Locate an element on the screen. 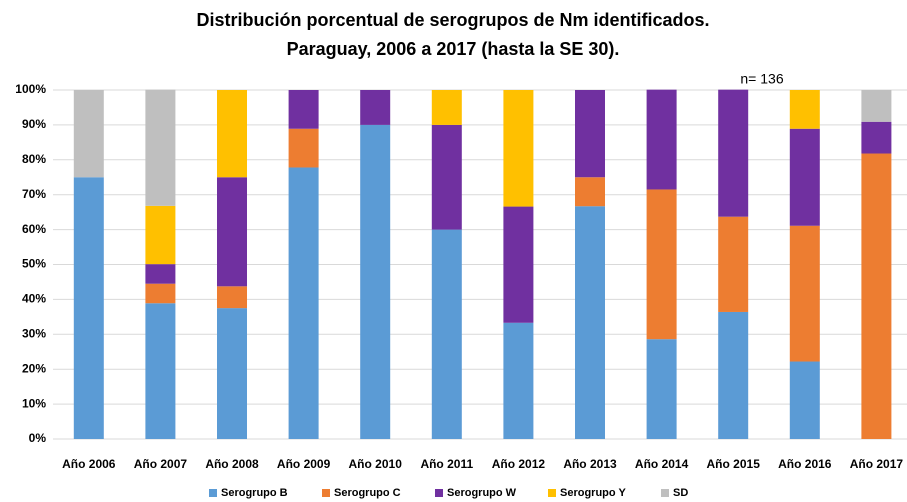 The width and height of the screenshot is (907, 502). x-tick-label: Año 2012 is located at coordinates (519, 464).